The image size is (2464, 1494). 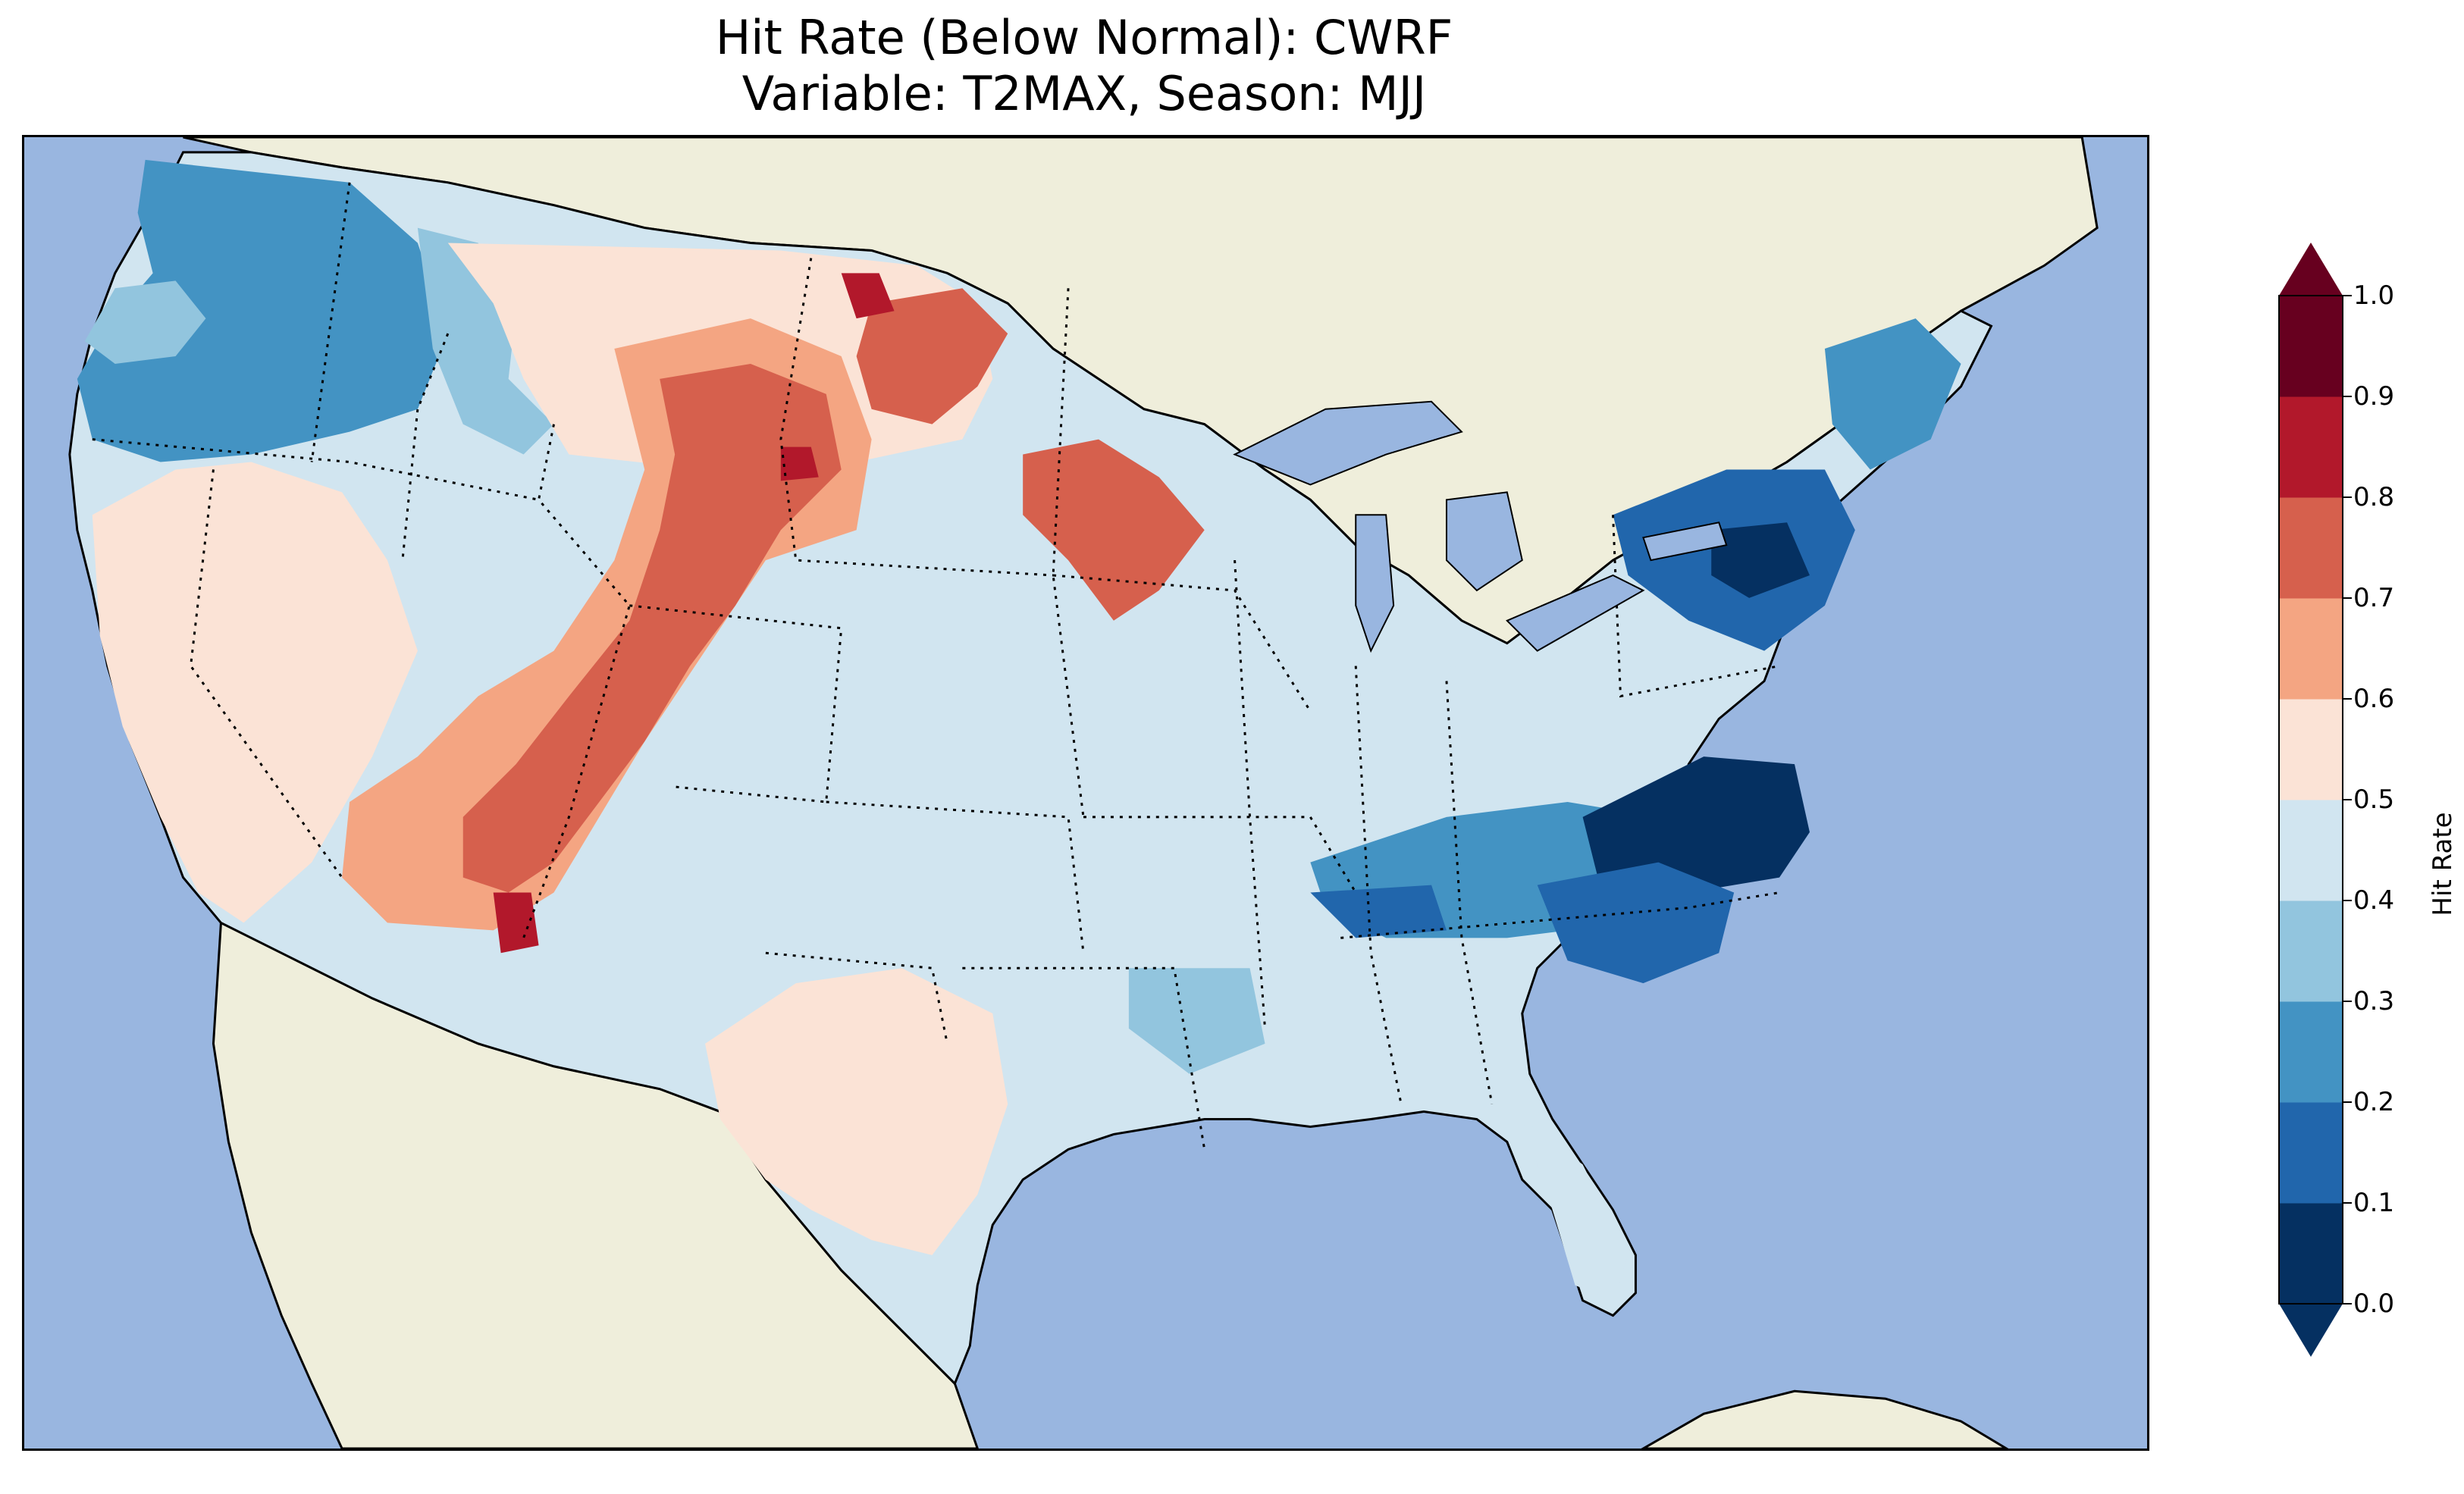 What do you see at coordinates (2374, 396) in the screenshot?
I see `colorbar-tick-label: 0.9` at bounding box center [2374, 396].